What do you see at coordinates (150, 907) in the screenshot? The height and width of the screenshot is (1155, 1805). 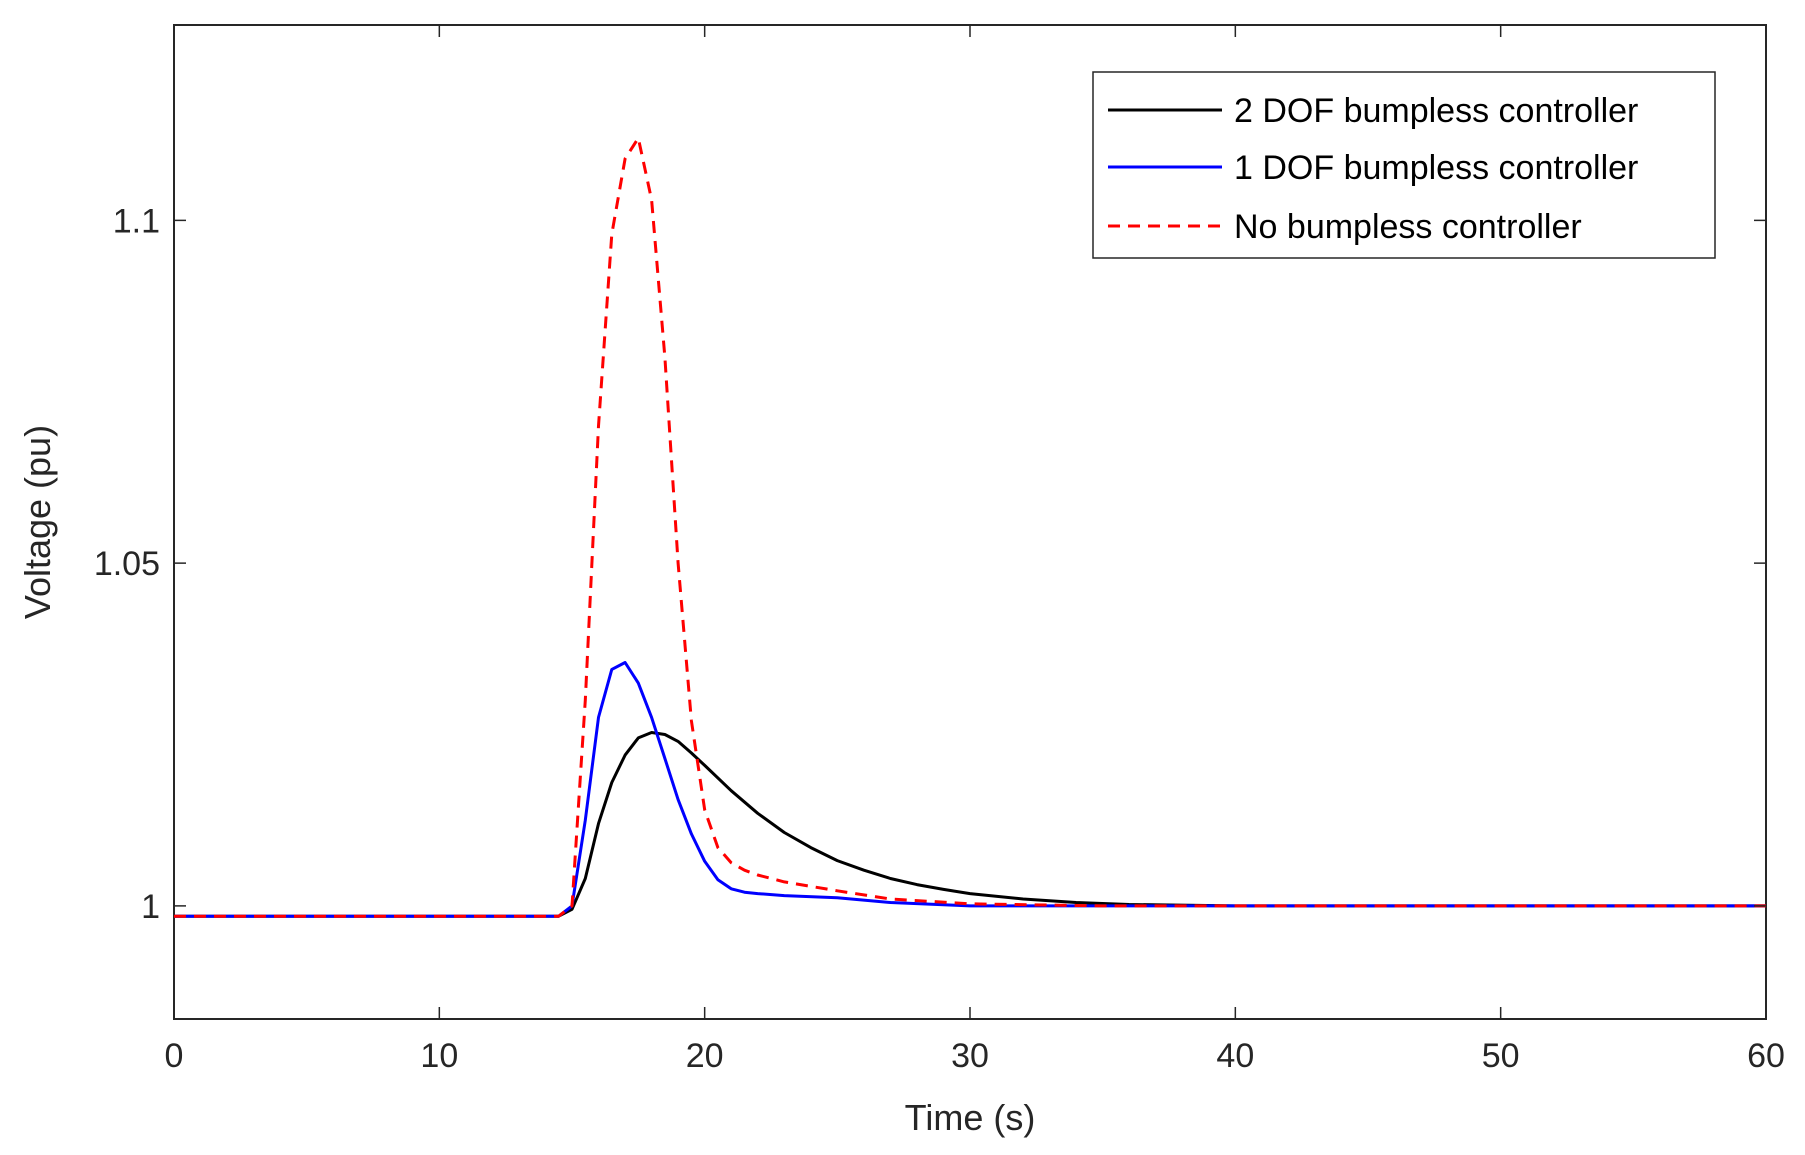 I see `y-tick-label: 1` at bounding box center [150, 907].